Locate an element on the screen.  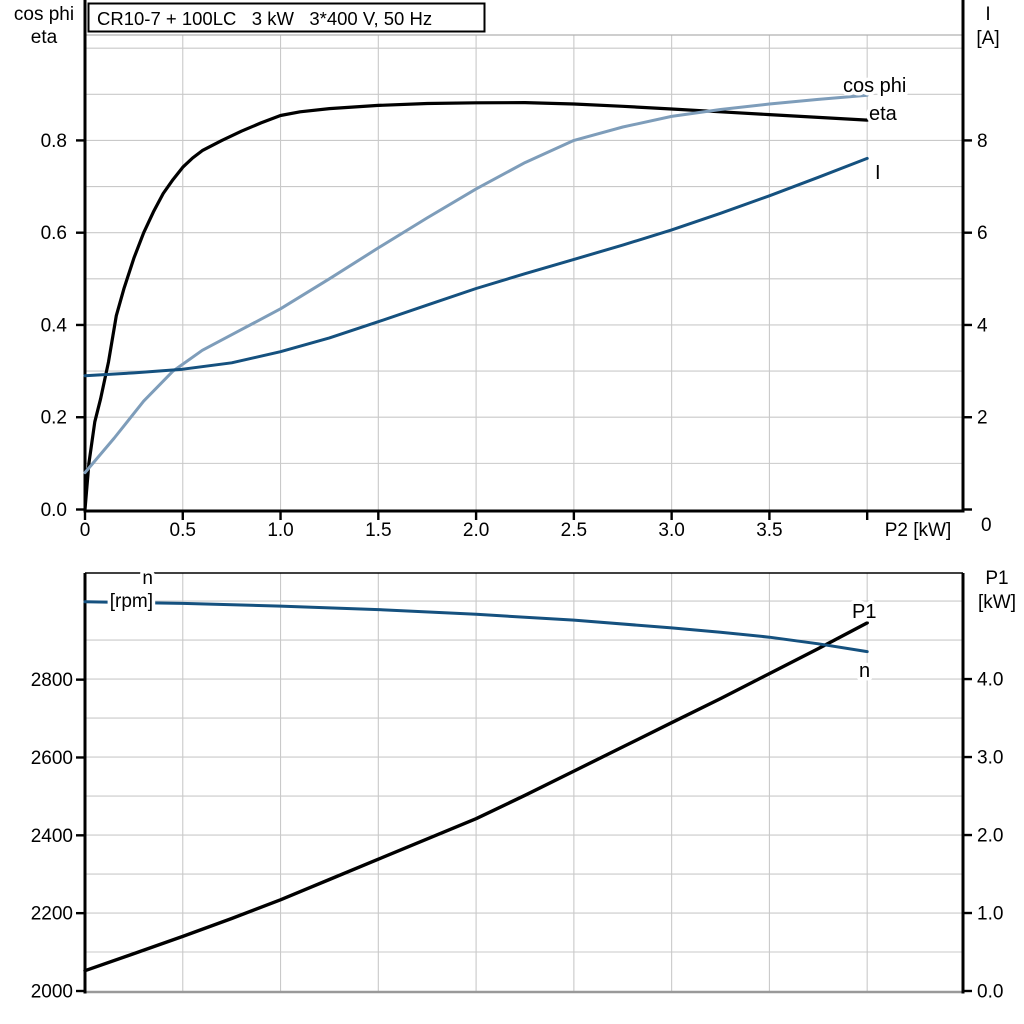
left-tick-label: 0.6 is located at coordinates (54, 233).